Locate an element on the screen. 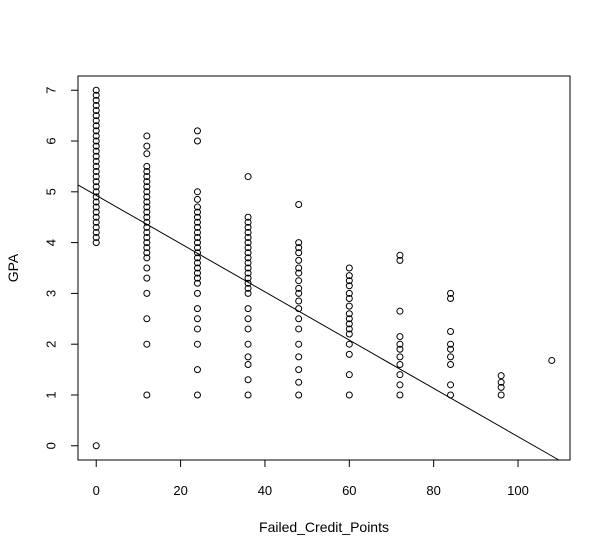 The width and height of the screenshot is (609, 558). y-tick-label: 4 is located at coordinates (50, 242).